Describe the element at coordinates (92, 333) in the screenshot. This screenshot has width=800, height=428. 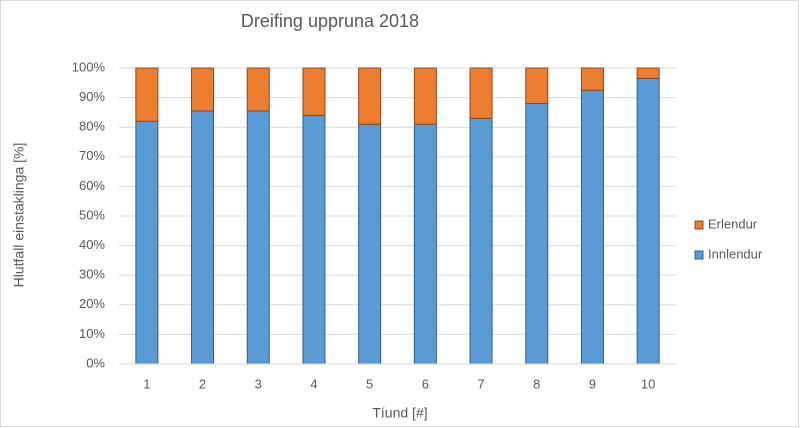
I see `y-tick-label: 10%` at that location.